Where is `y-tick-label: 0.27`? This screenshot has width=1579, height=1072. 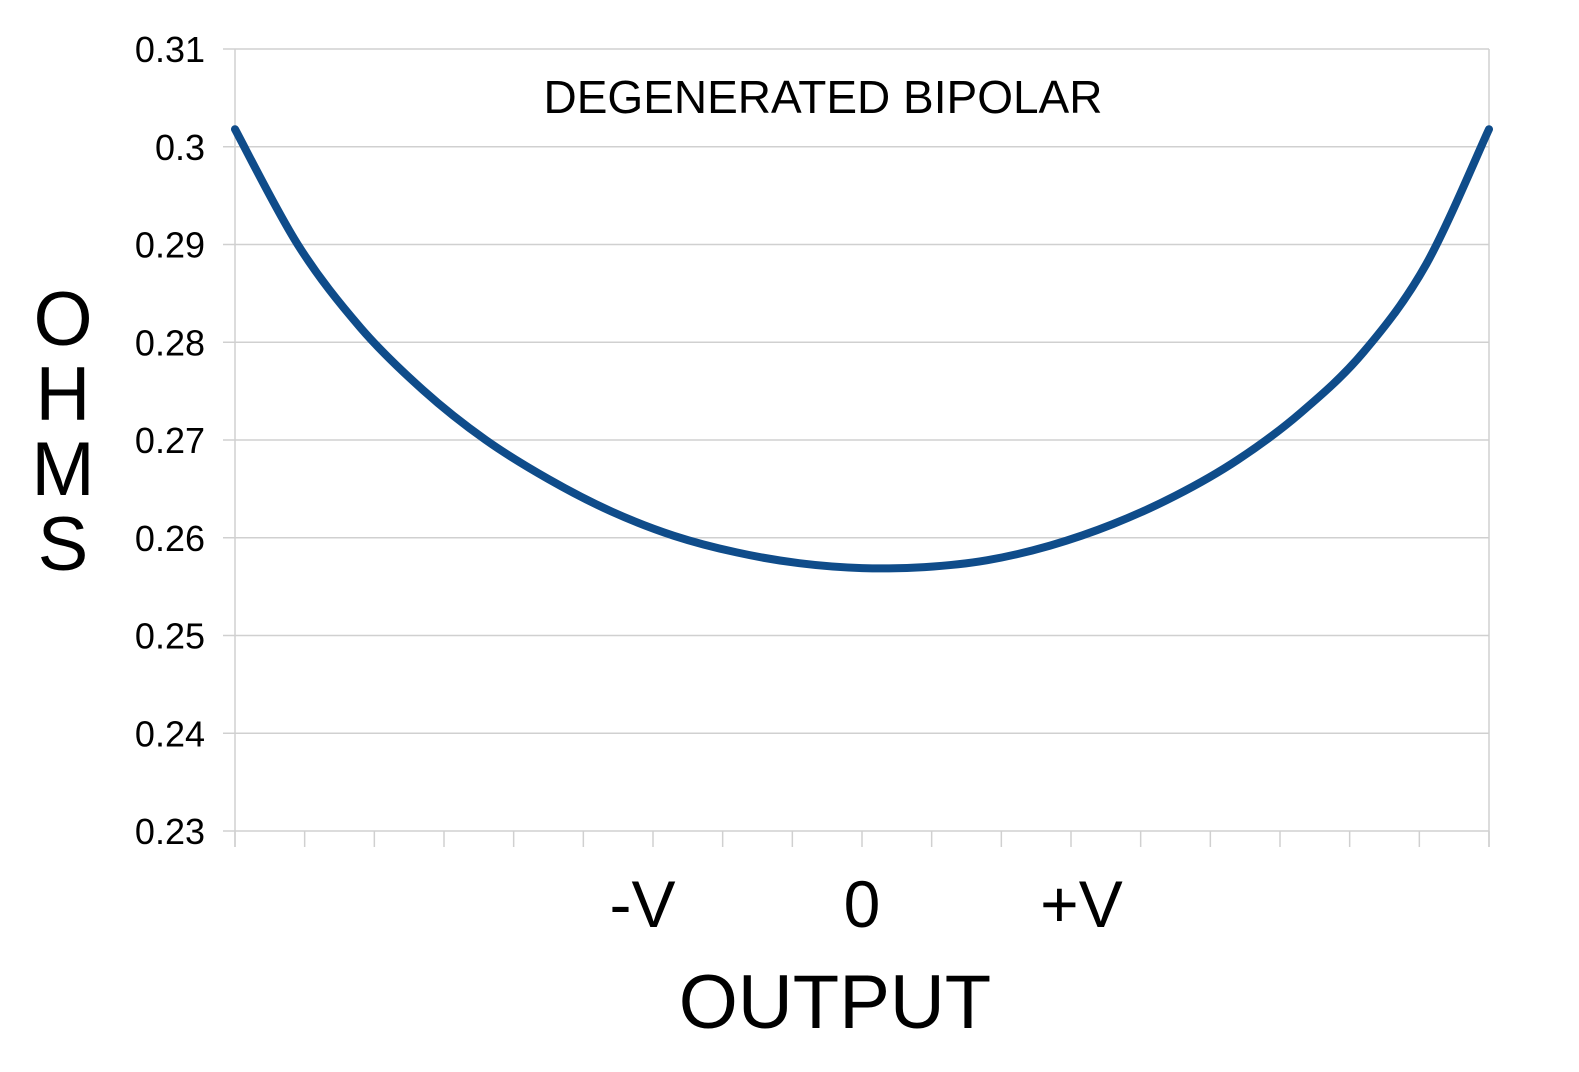
y-tick-label: 0.27 is located at coordinates (170, 440).